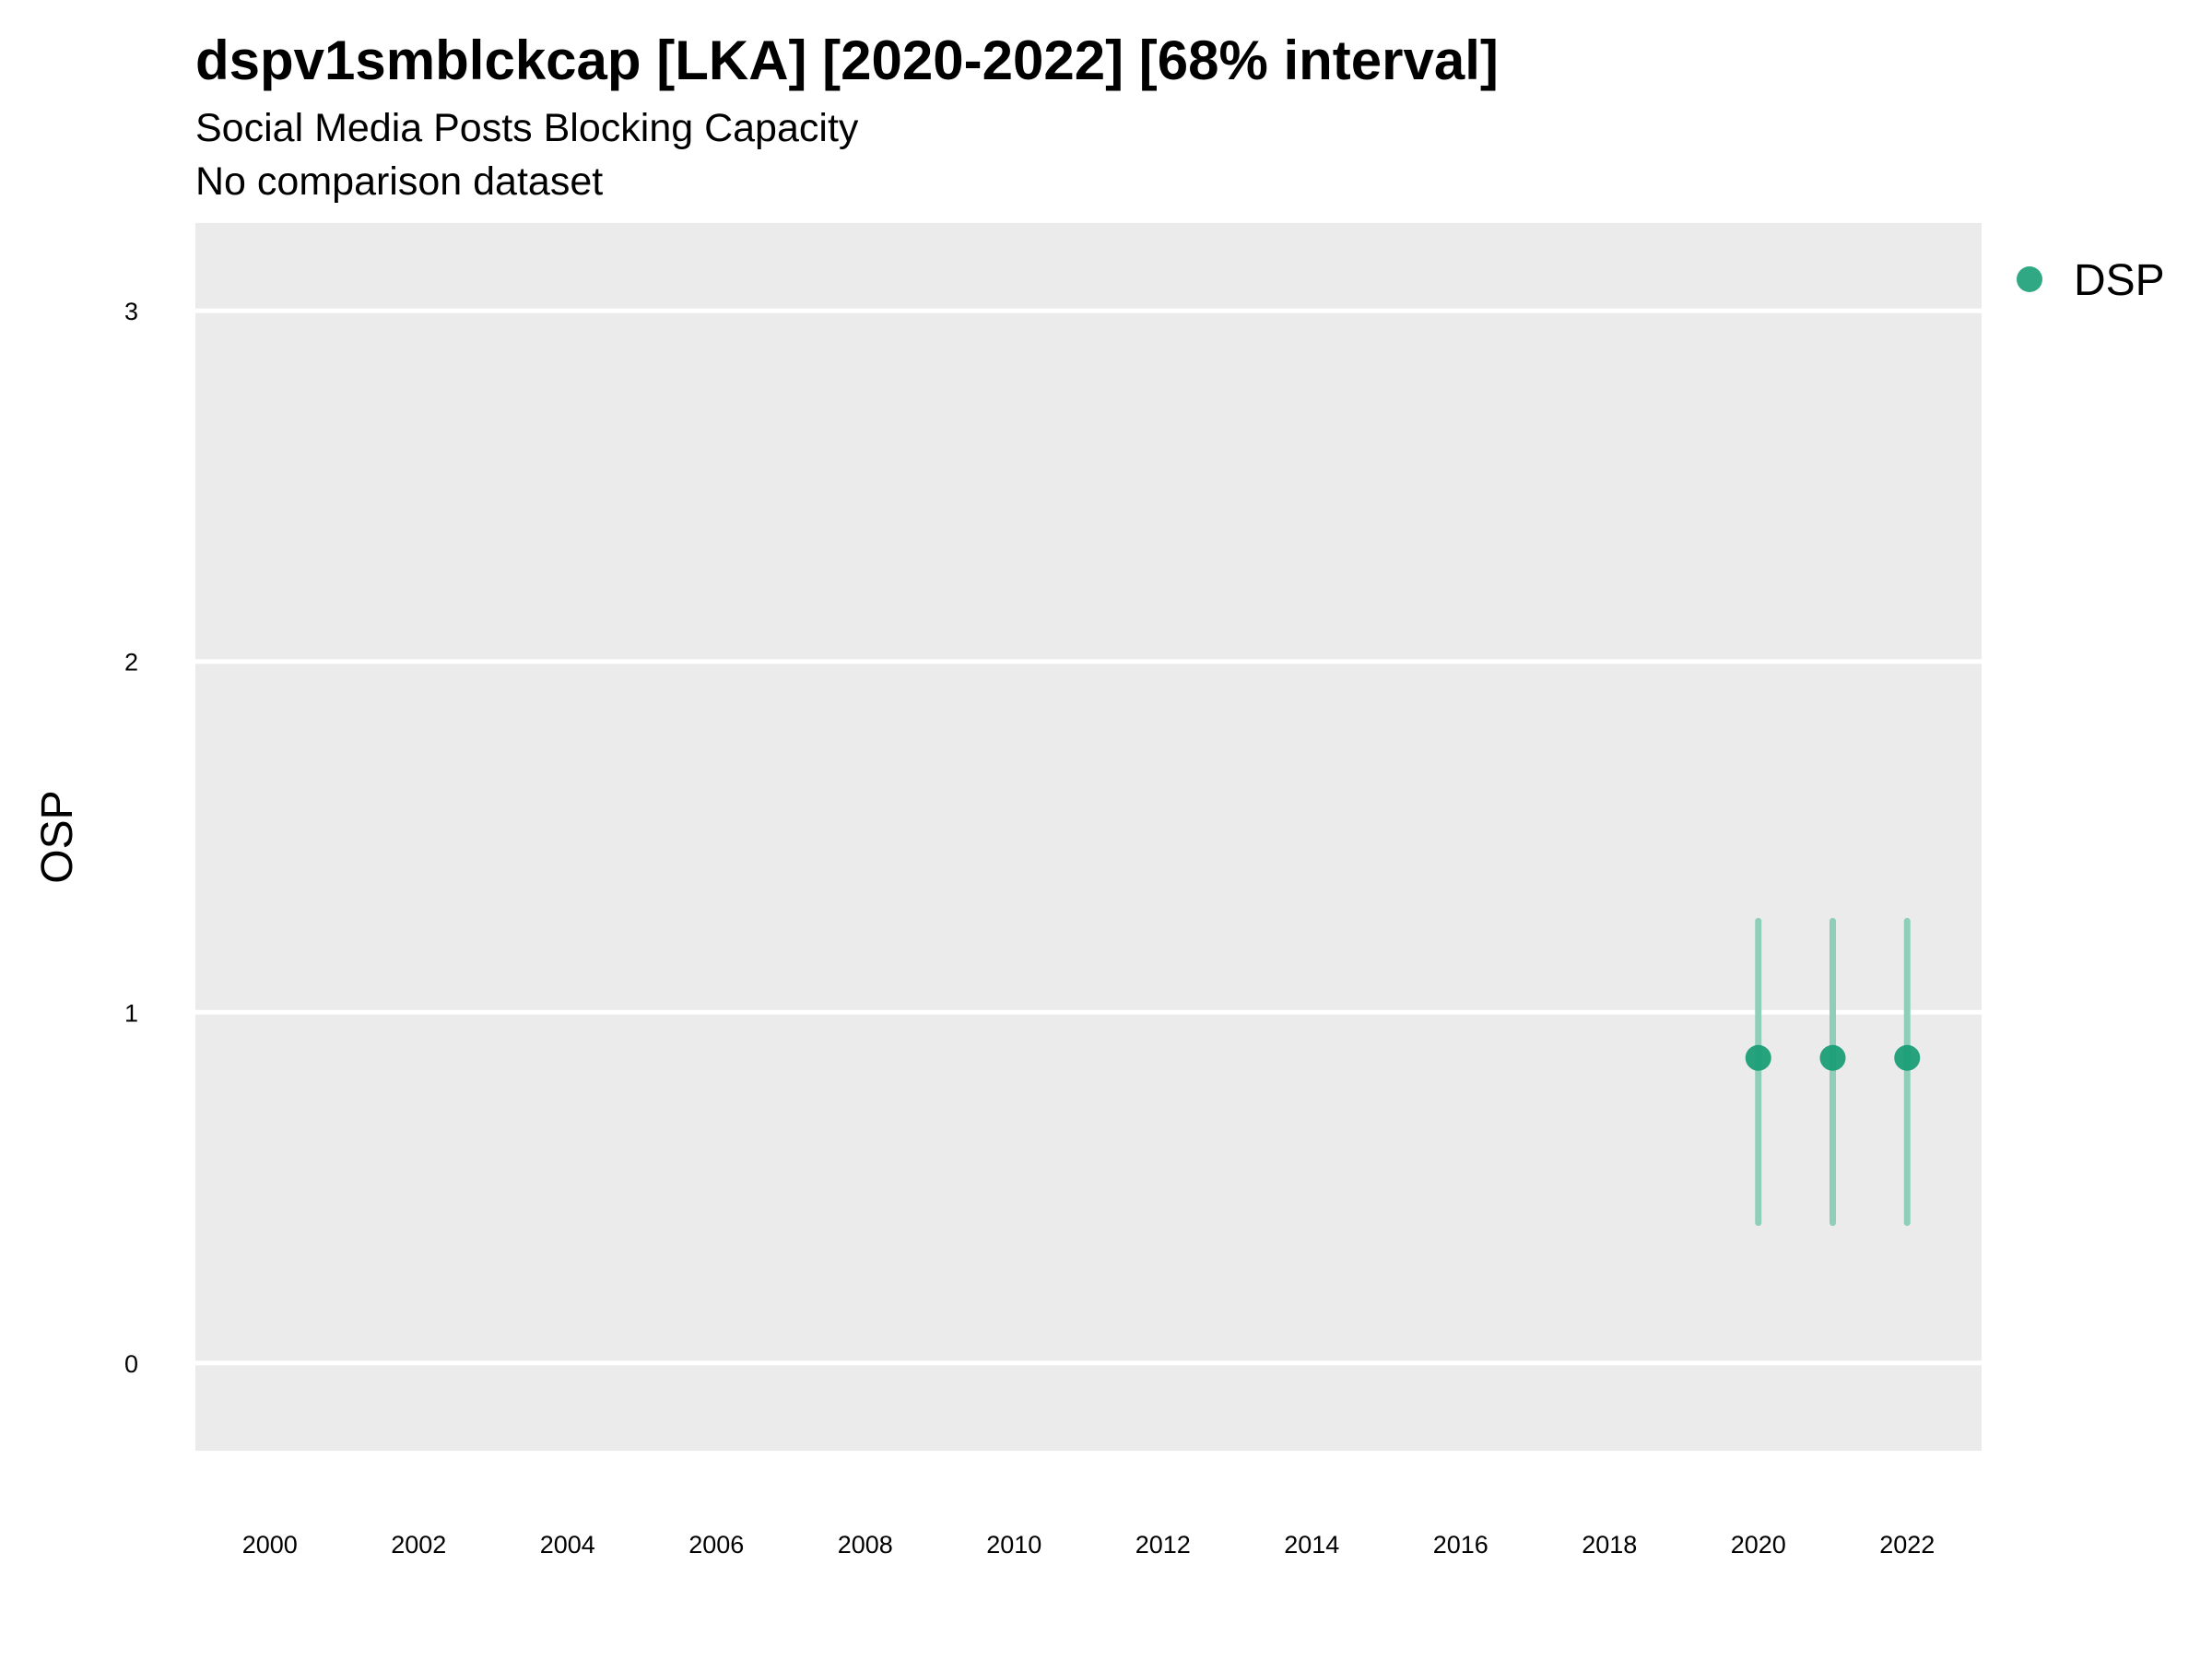 This screenshot has width=2212, height=1659. What do you see at coordinates (1758, 1545) in the screenshot?
I see `x-tick-label: 2020` at bounding box center [1758, 1545].